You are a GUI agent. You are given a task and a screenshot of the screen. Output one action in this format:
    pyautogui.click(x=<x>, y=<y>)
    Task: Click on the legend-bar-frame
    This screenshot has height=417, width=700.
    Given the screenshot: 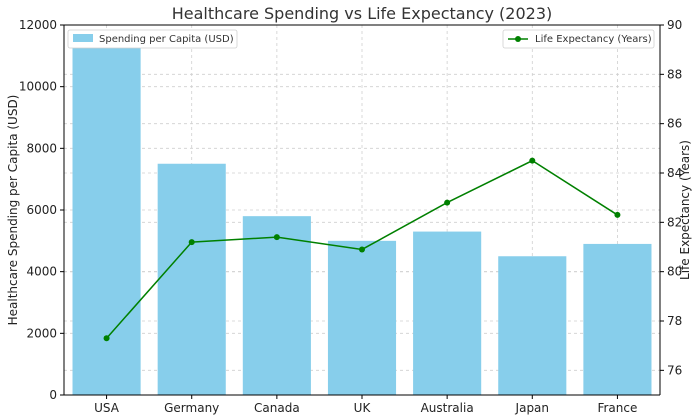 What is the action you would take?
    pyautogui.click(x=152, y=39)
    